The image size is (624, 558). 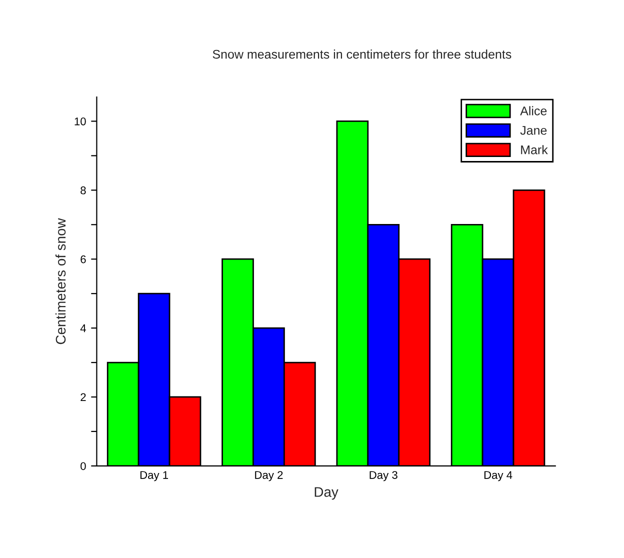 I want to click on y-tick-label: 10, so click(x=80, y=121).